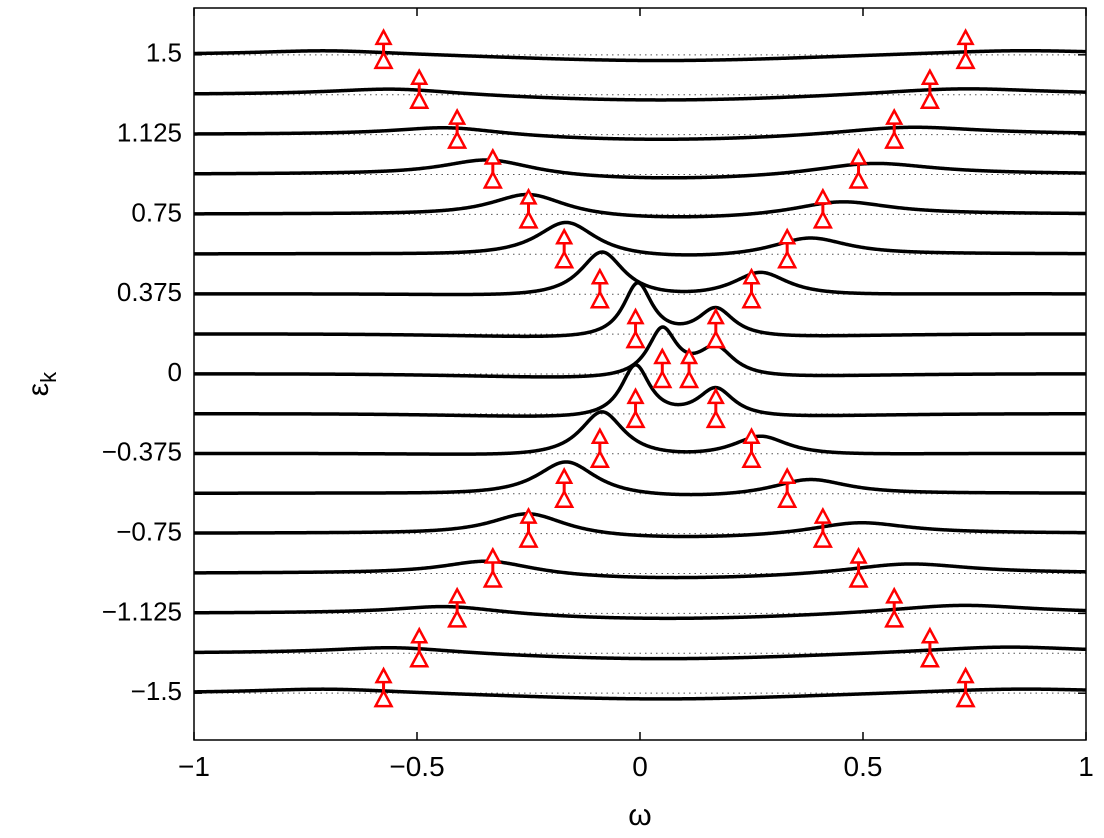  I want to click on marker-left-4-upper-triangle, so click(528, 196).